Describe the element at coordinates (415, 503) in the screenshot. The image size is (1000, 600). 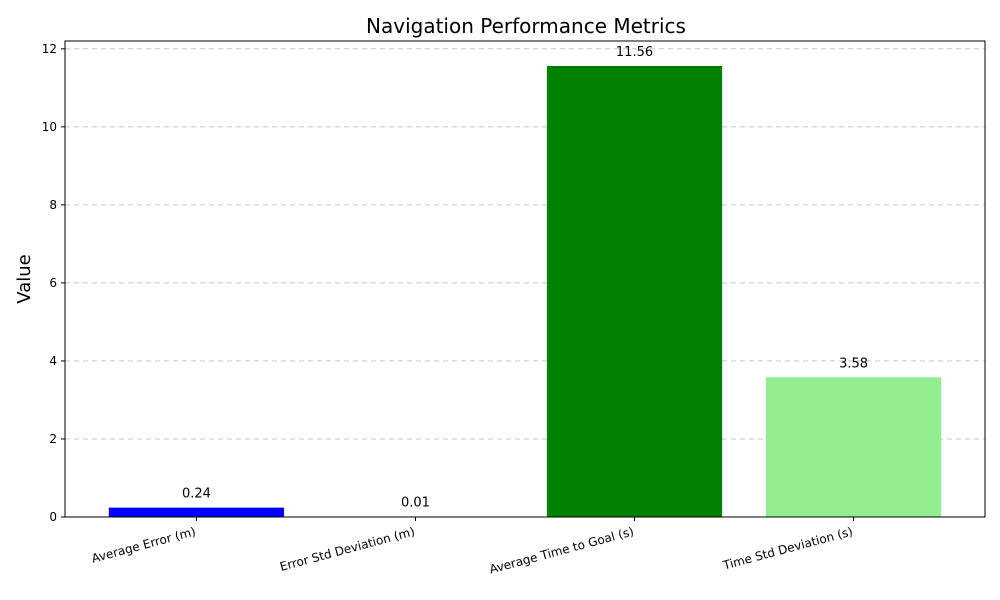
I see `data-label: 0.01` at that location.